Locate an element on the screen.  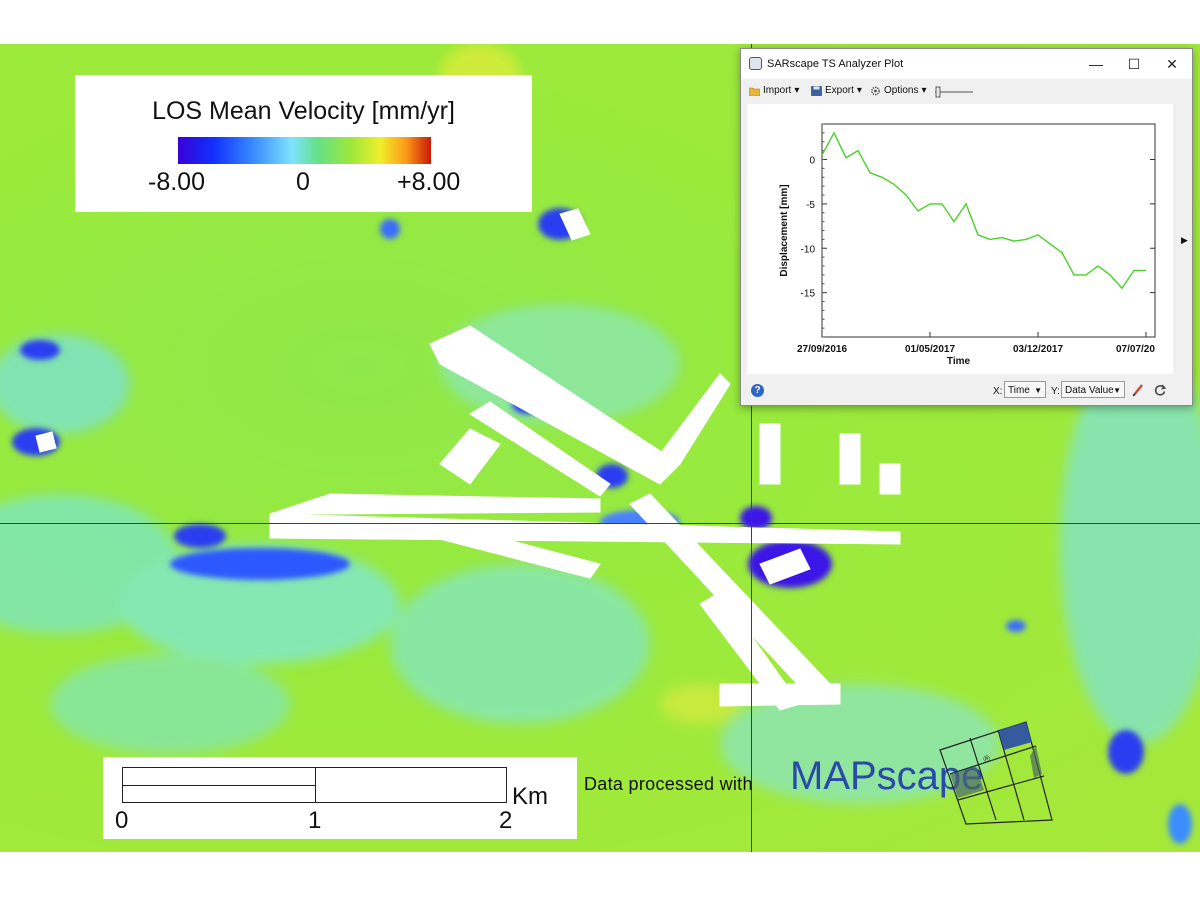
zoom-slider is located at coordinates (954, 92).